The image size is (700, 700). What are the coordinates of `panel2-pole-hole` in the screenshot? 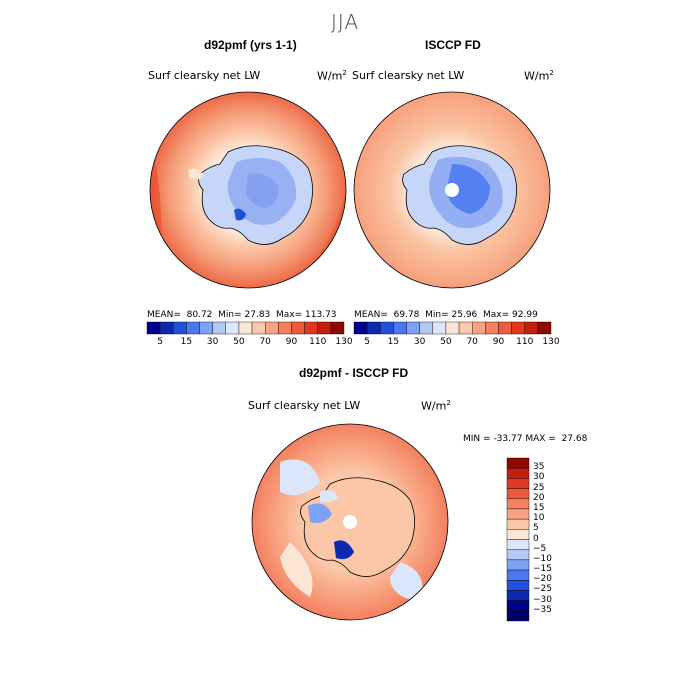 It's located at (452, 190).